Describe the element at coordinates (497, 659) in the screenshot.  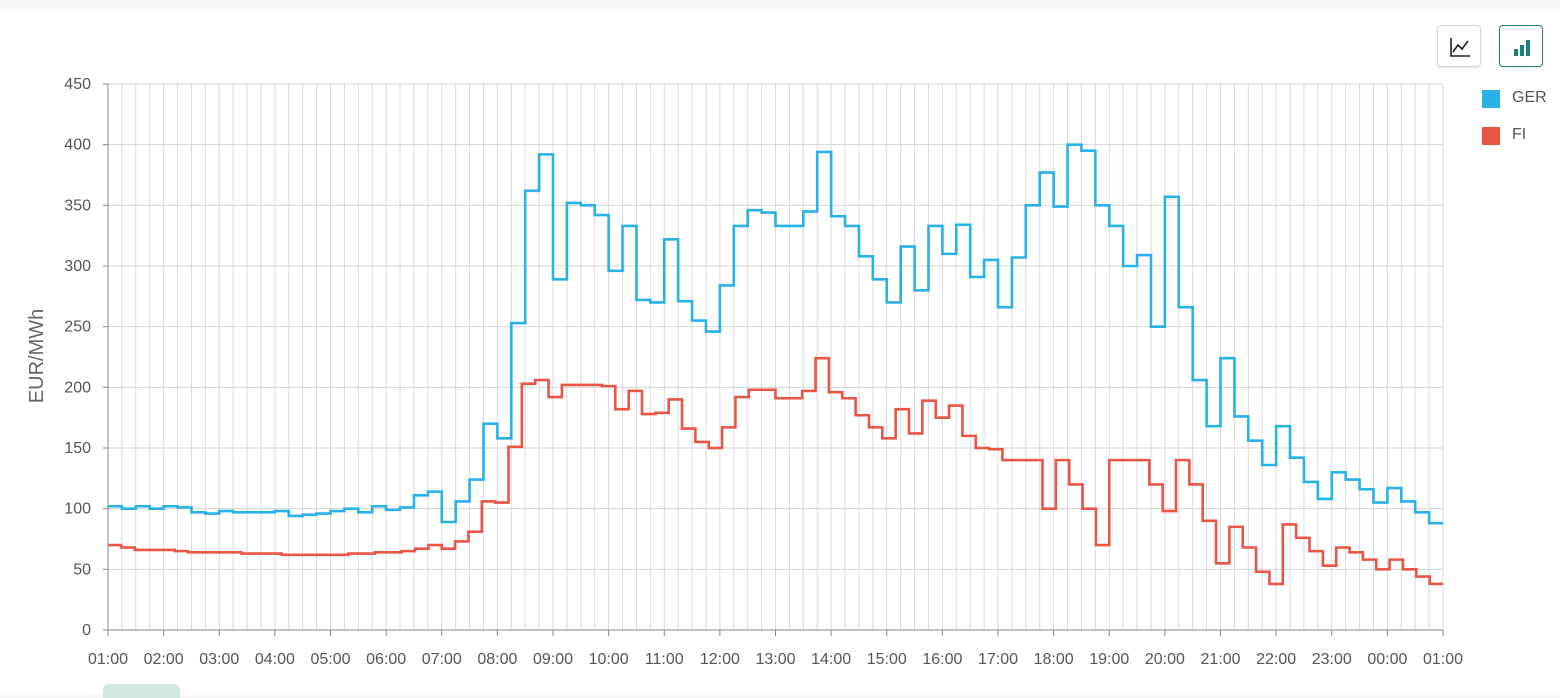
I see `x-tick-label: 08:00` at that location.